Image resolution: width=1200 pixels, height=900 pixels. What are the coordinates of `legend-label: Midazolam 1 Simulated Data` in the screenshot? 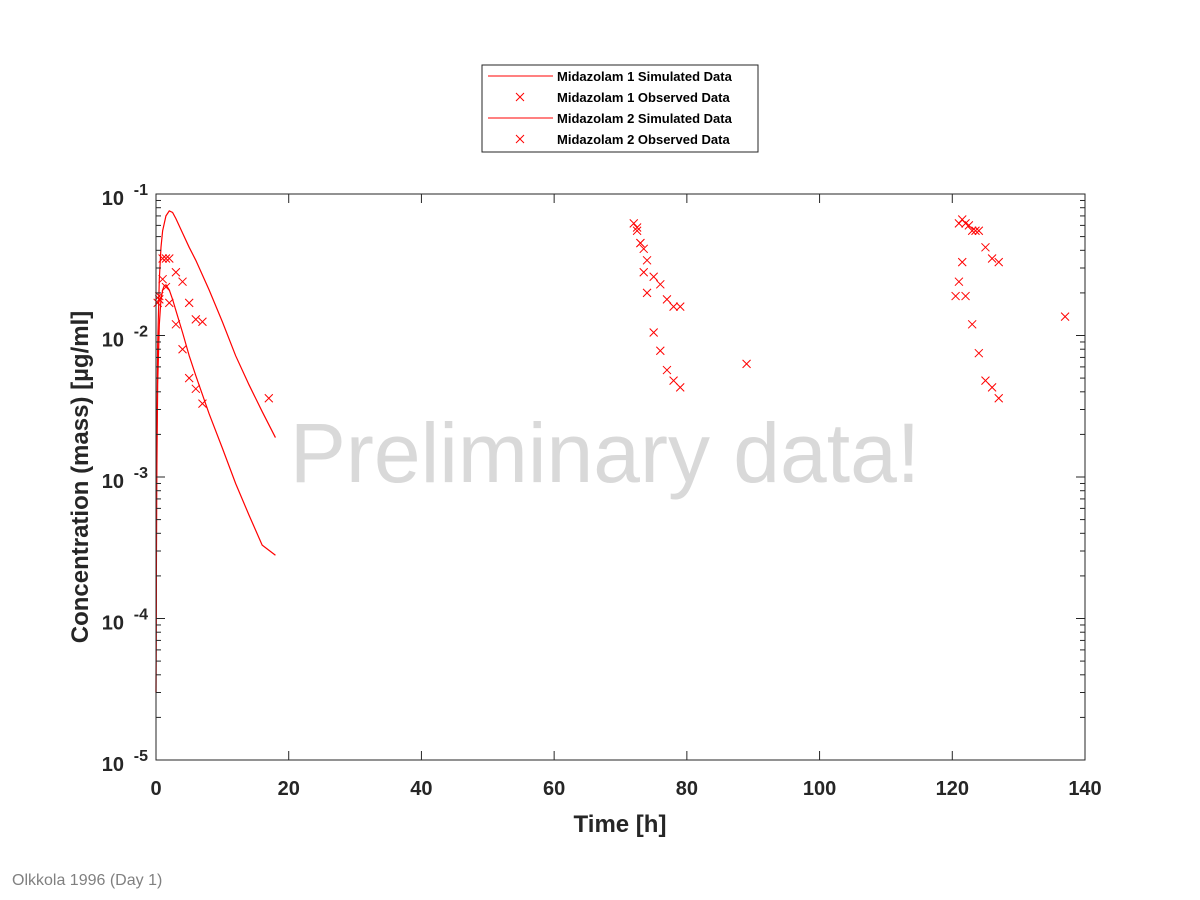 It's located at (645, 76).